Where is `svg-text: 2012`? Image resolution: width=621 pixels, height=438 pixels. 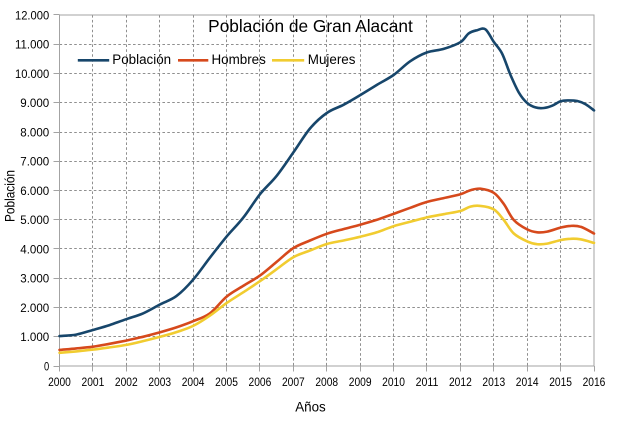
svg-text: 2012 is located at coordinates (460, 383).